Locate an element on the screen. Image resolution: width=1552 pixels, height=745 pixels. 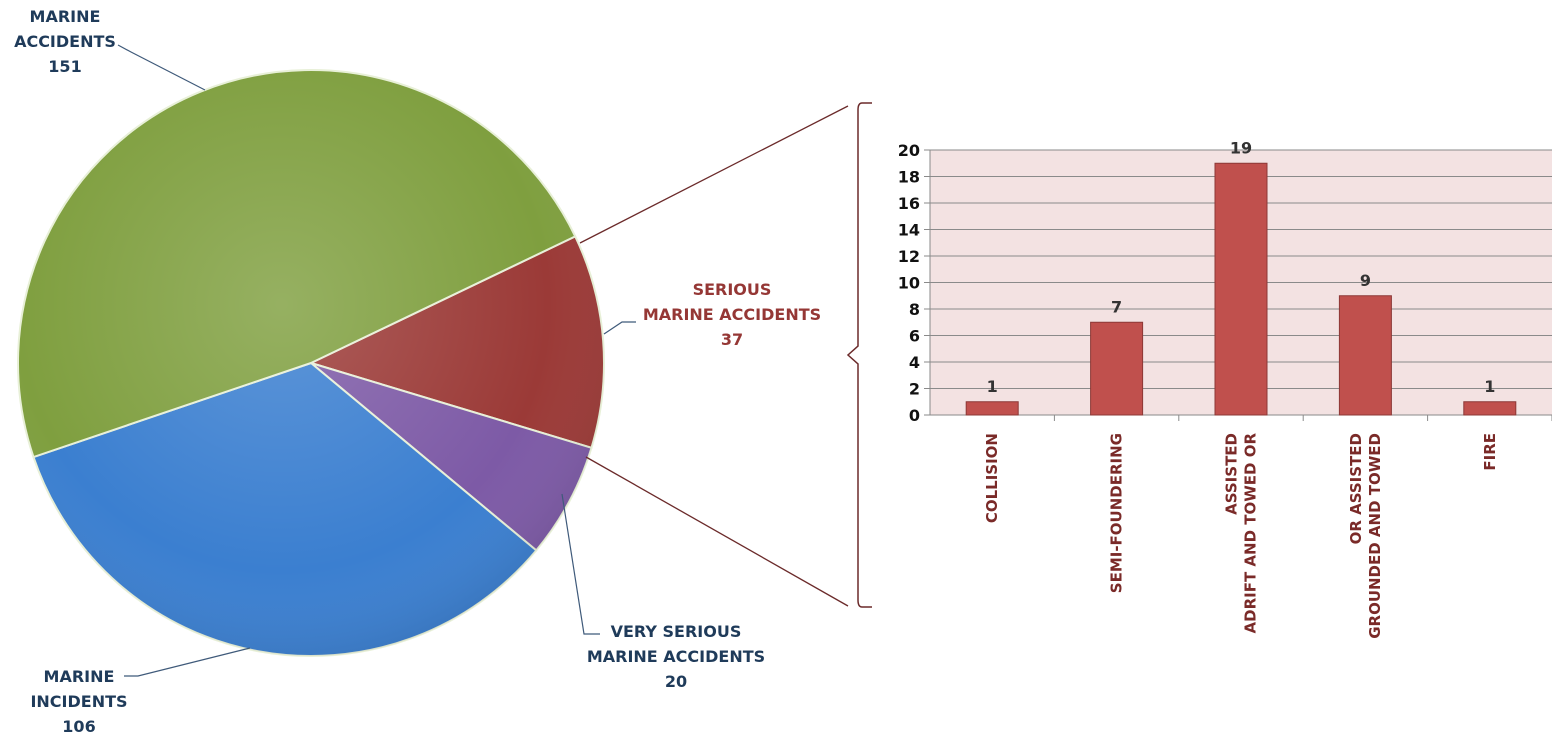
y-tick-label: 2 is located at coordinates (914, 389).